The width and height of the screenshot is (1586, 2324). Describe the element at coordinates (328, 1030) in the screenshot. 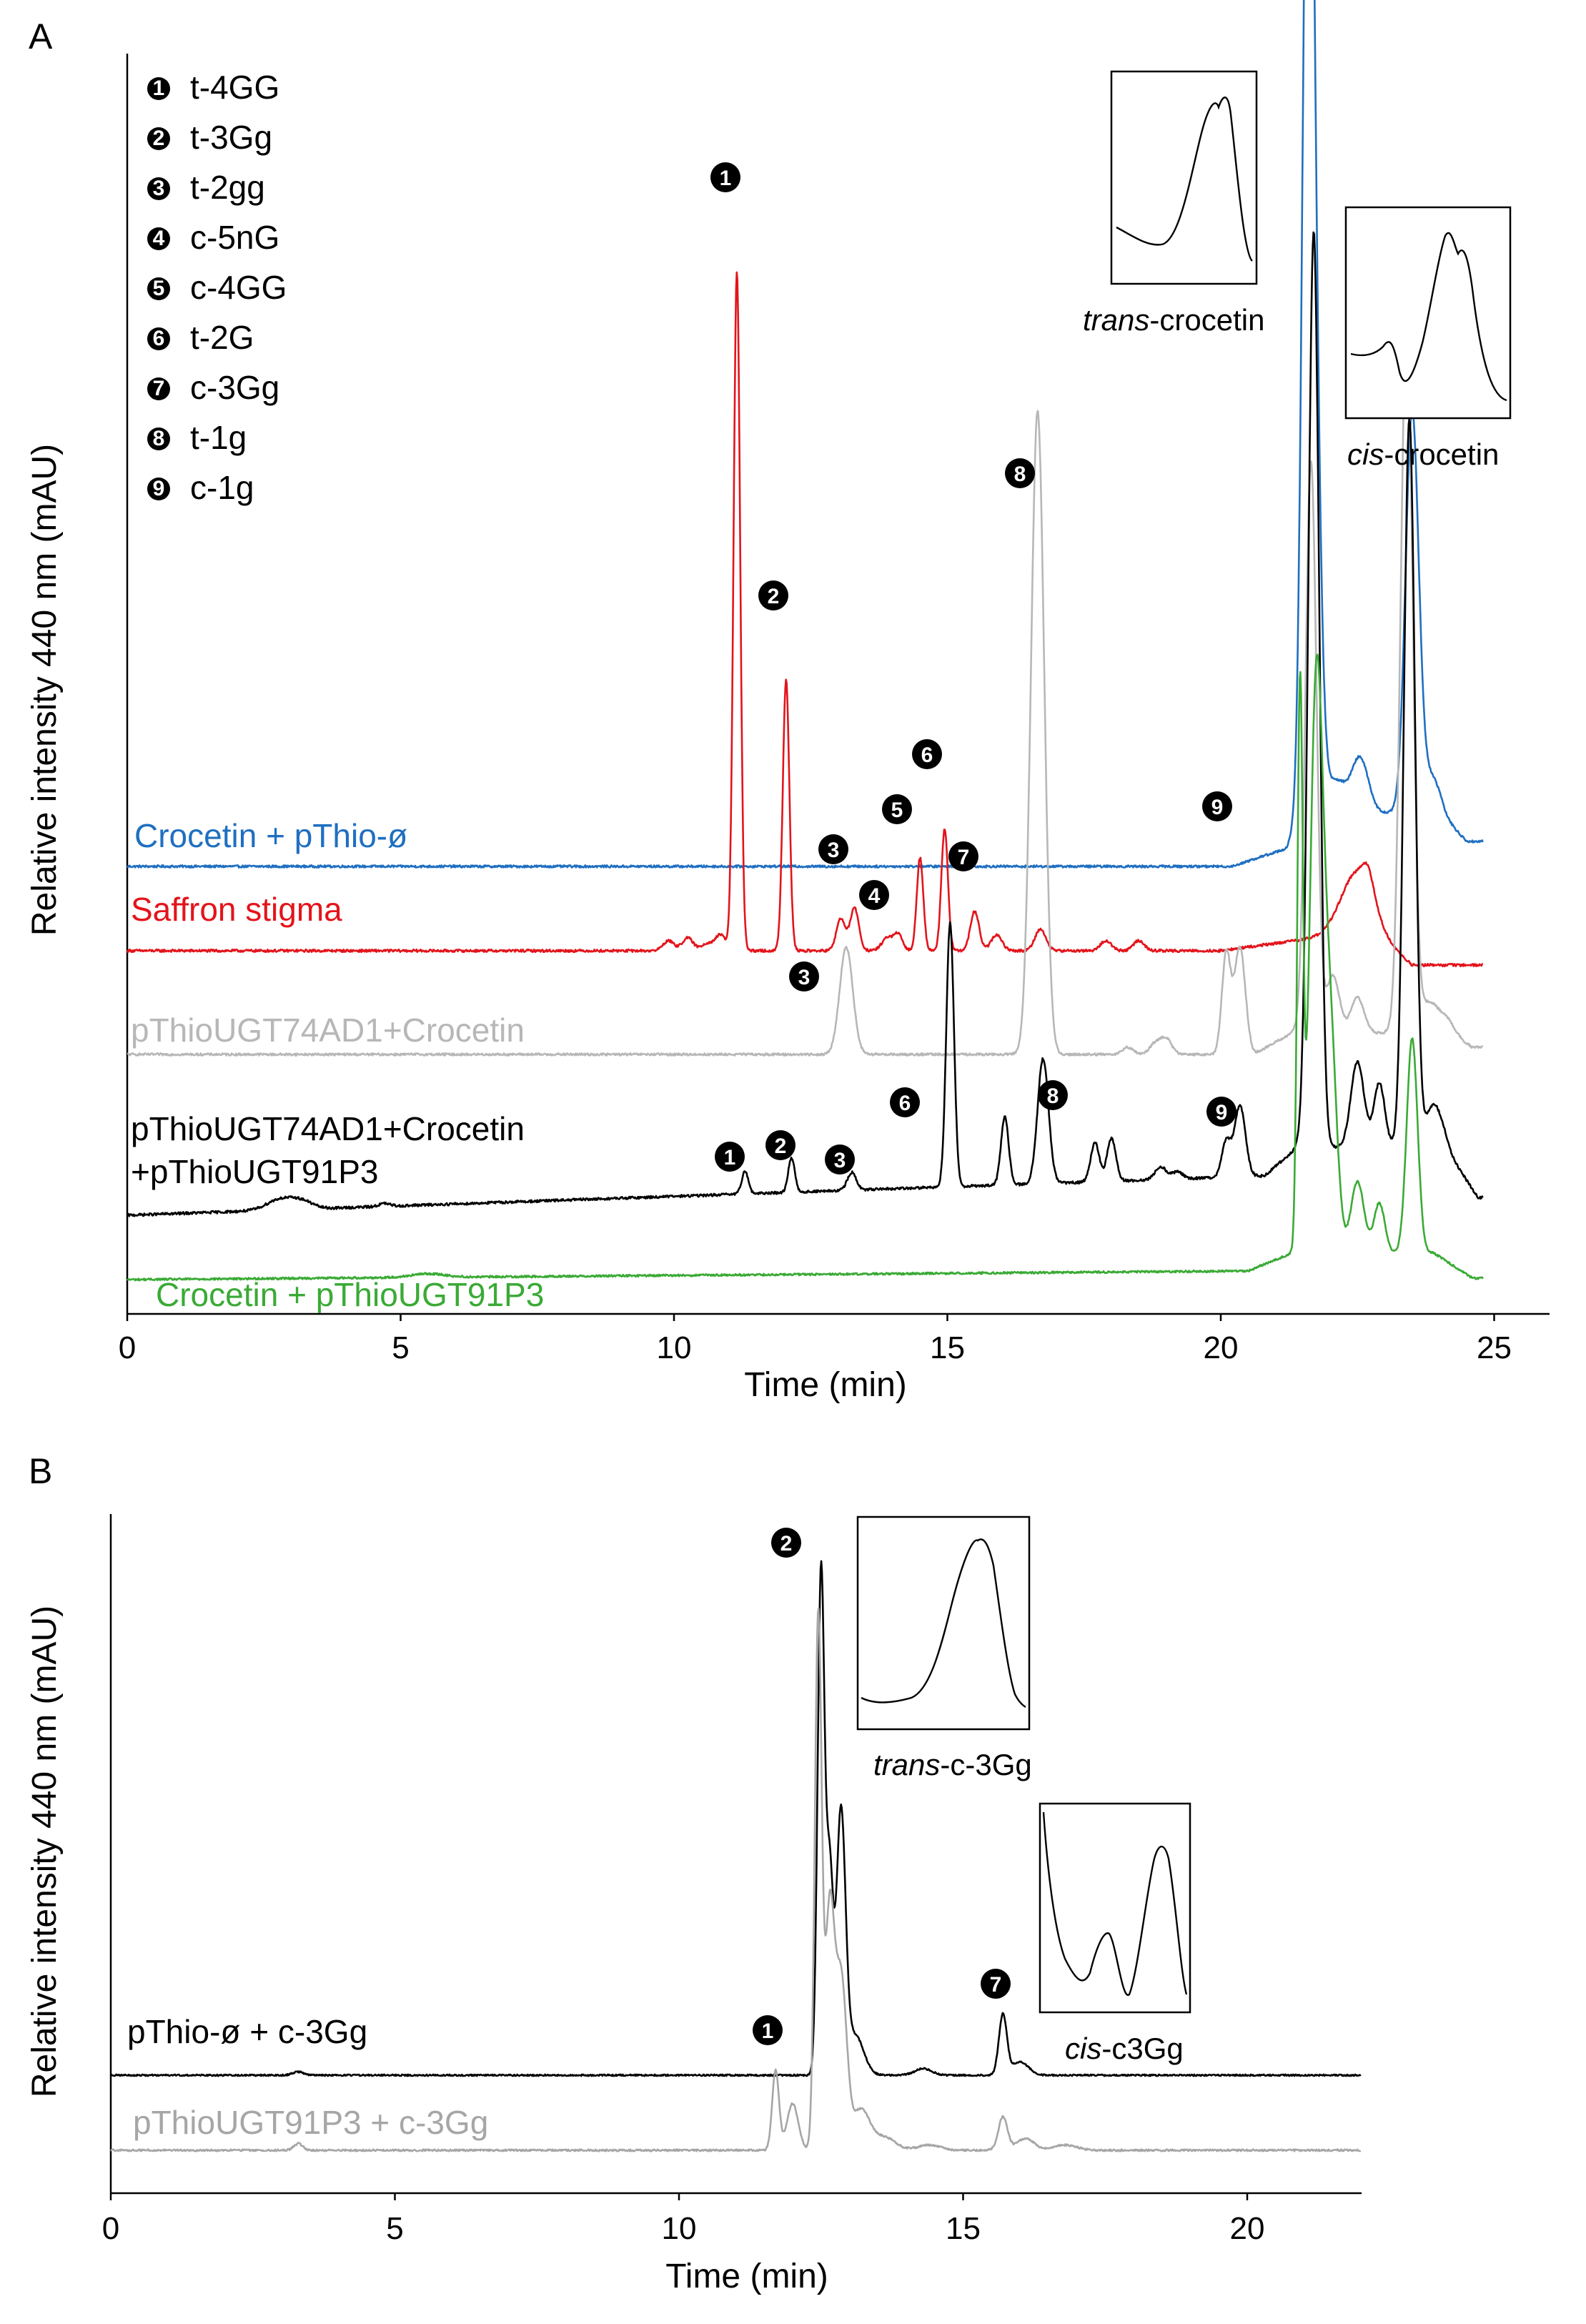

I see `trace-label: pThioUGT74AD1+Crocetin` at that location.